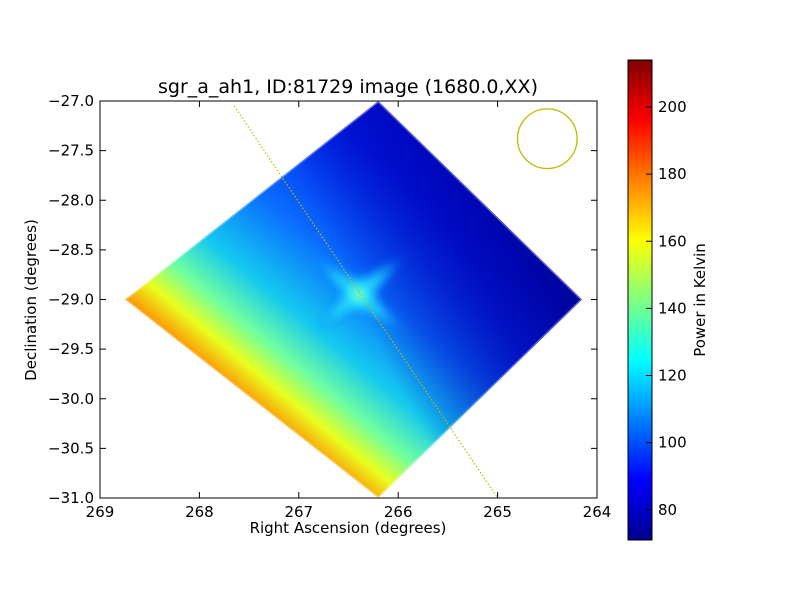  I want to click on colorbar-tick-label: 140, so click(672, 308).